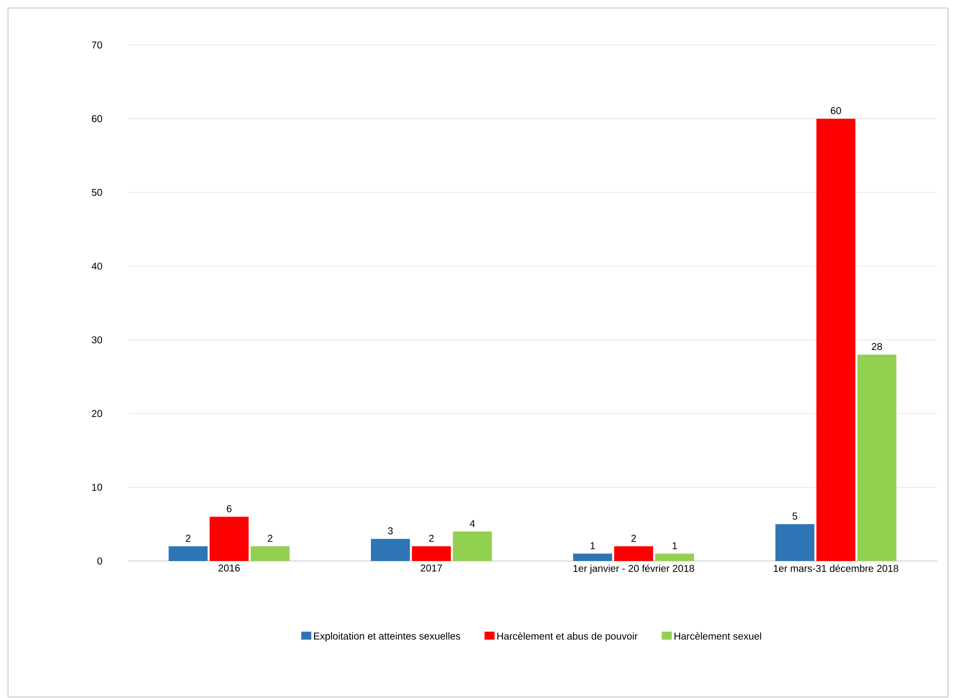  What do you see at coordinates (633, 569) in the screenshot?
I see `x-tick-label: 1er janvier - 20 février 2018` at bounding box center [633, 569].